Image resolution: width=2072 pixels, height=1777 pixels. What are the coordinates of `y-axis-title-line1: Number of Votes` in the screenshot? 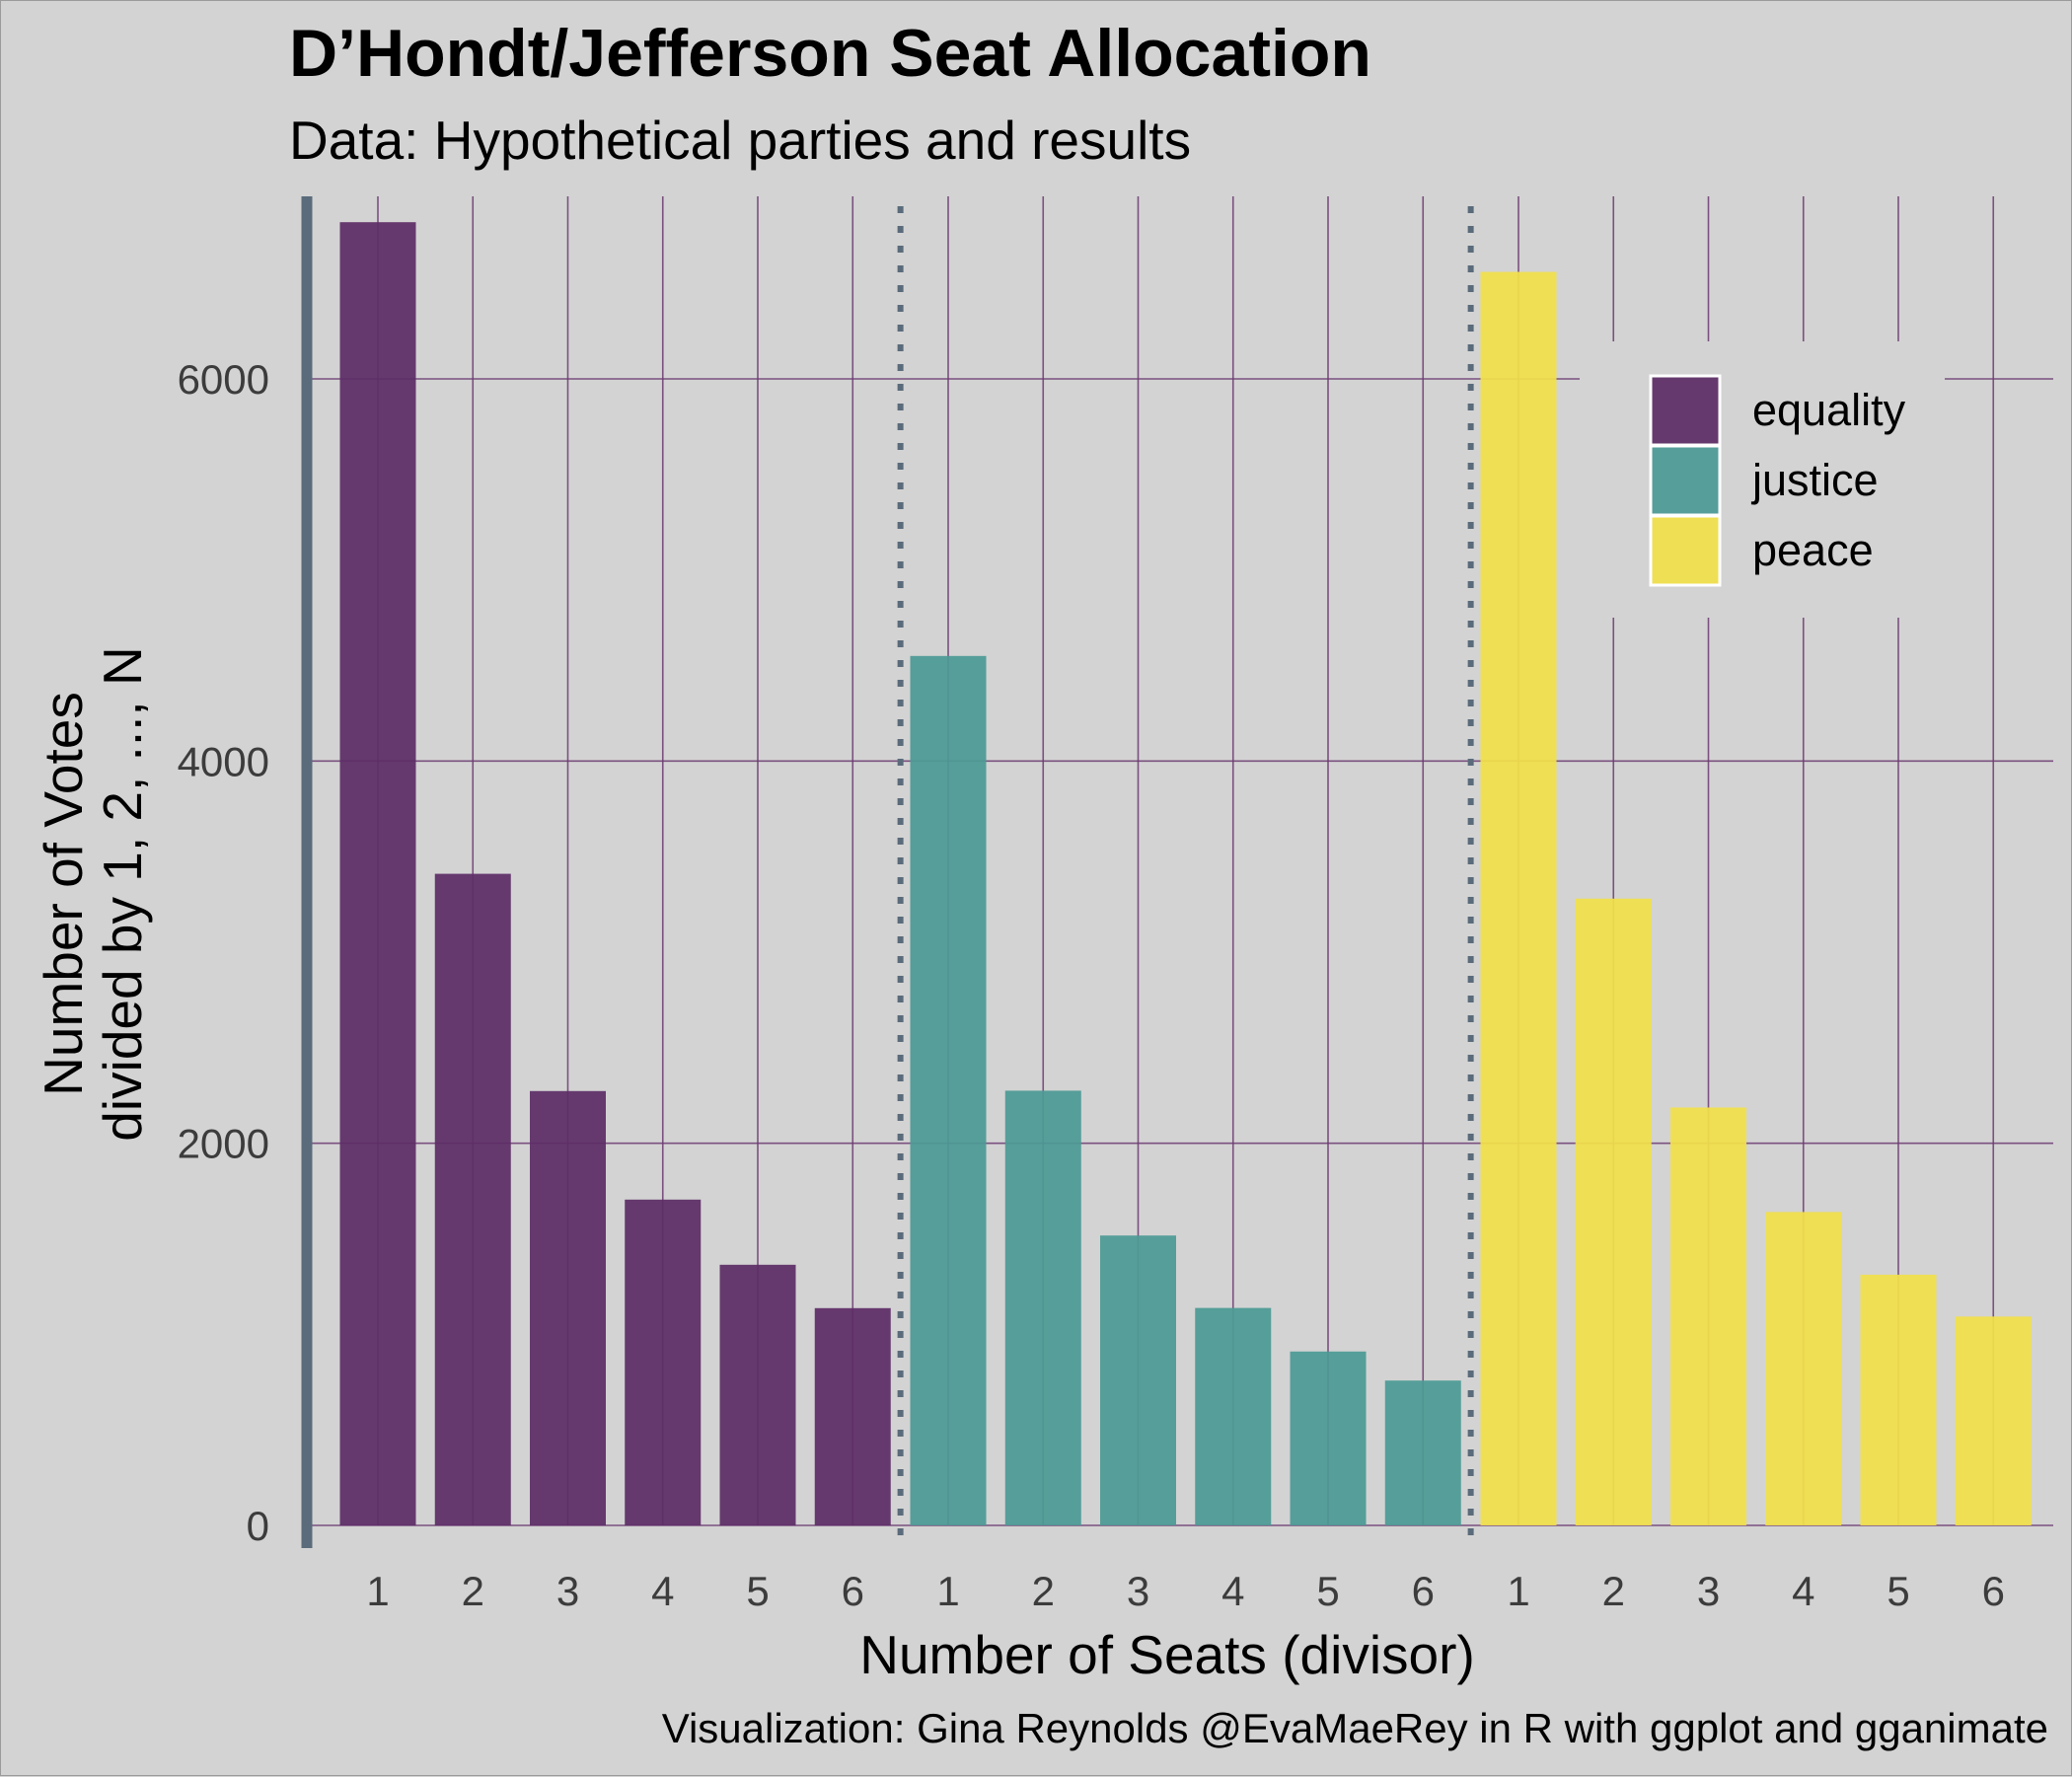 It's located at (64, 894).